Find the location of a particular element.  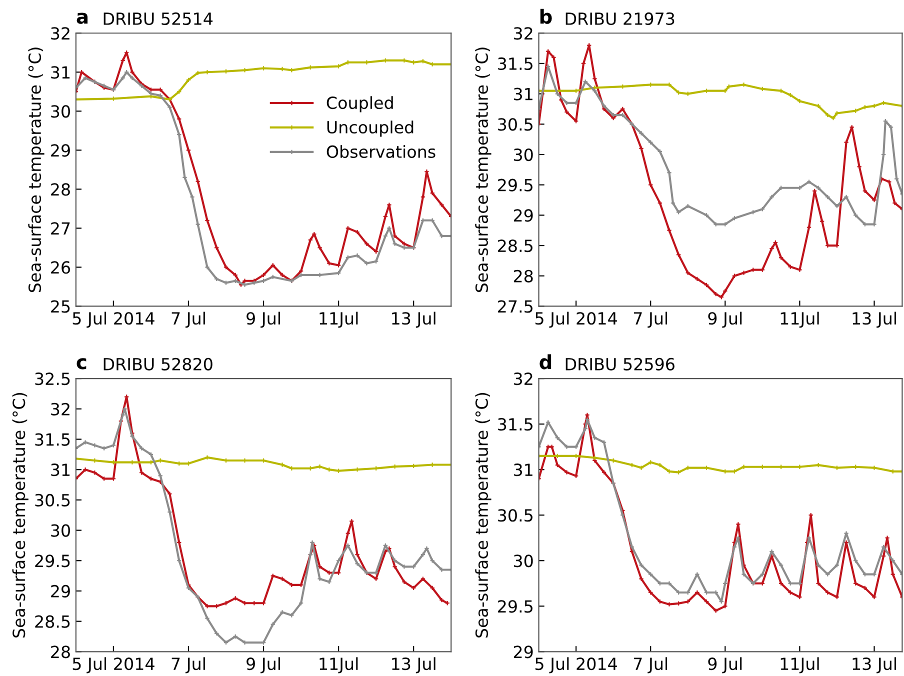

chart-title: DRIBU 52820 is located at coordinates (158, 364).